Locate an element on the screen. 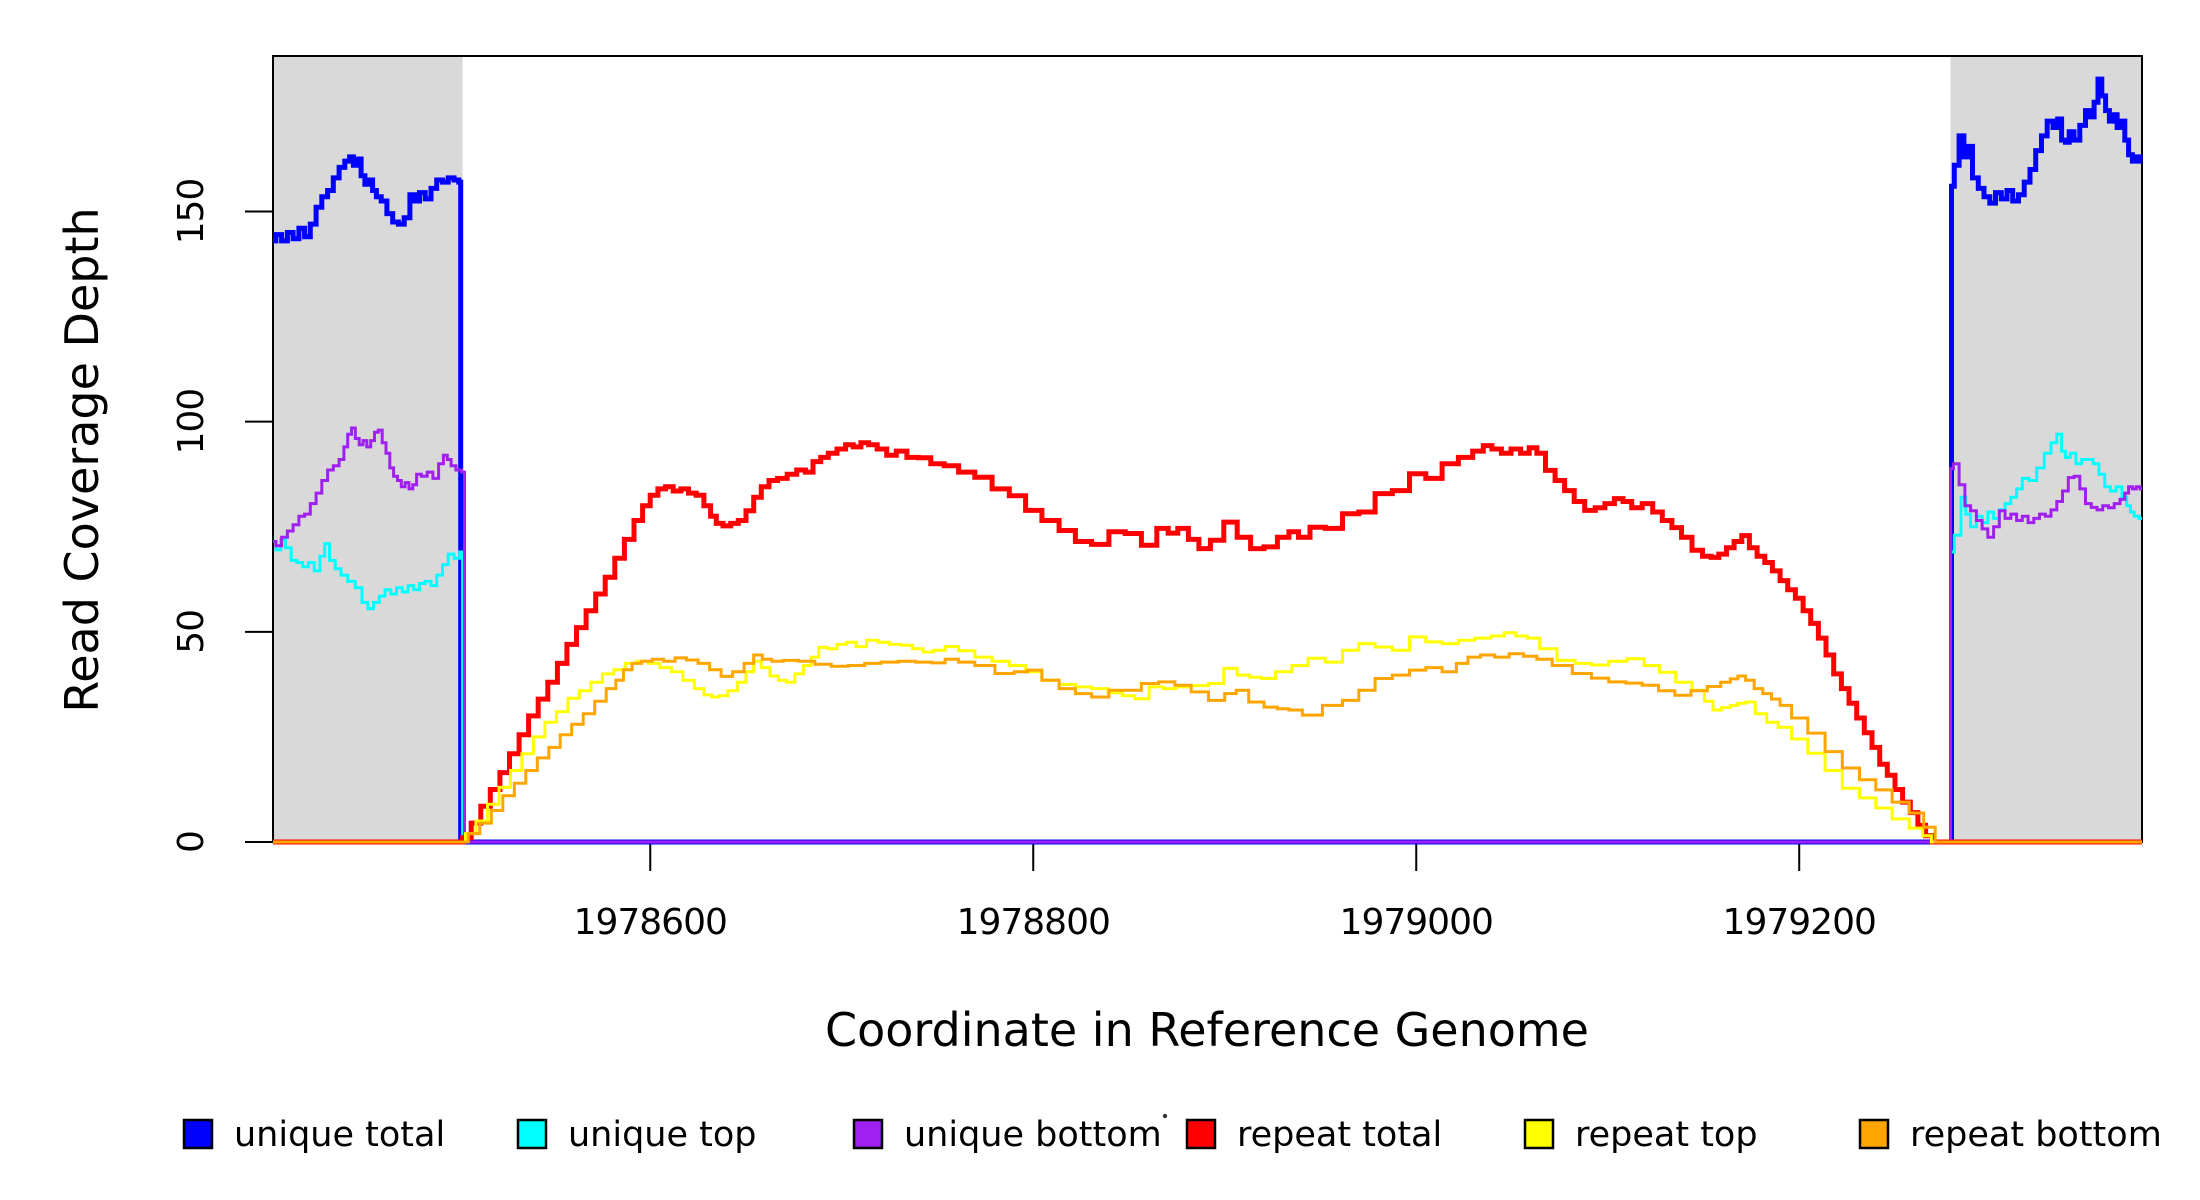 This screenshot has width=2200, height=1200. shaded-region-right is located at coordinates (2046, 449).